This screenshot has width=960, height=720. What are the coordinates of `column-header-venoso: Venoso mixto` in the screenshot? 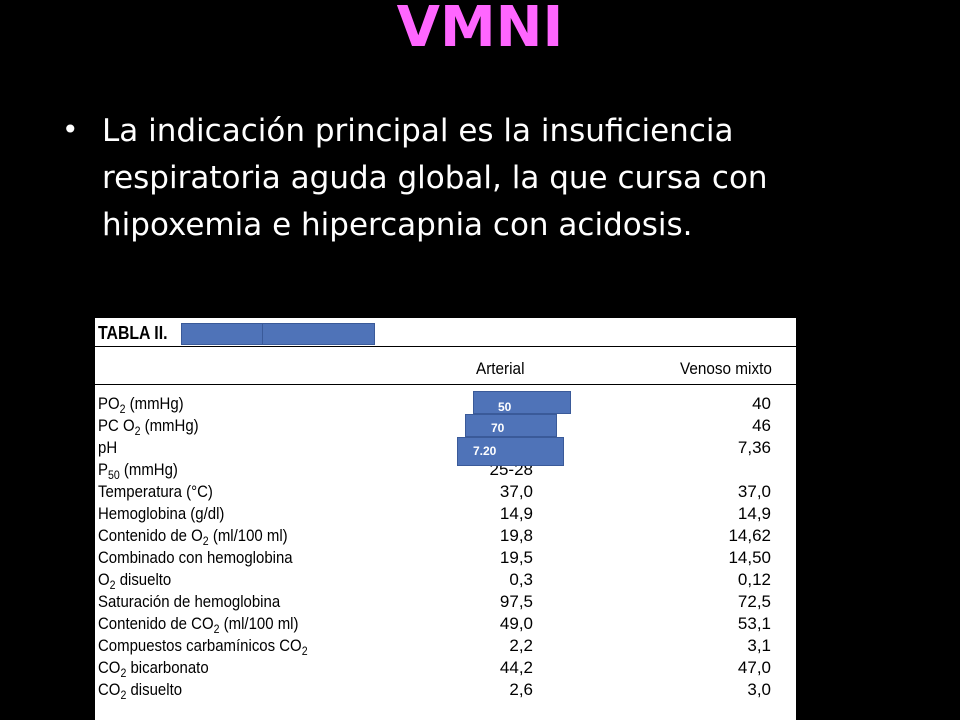 It's located at (726, 368).